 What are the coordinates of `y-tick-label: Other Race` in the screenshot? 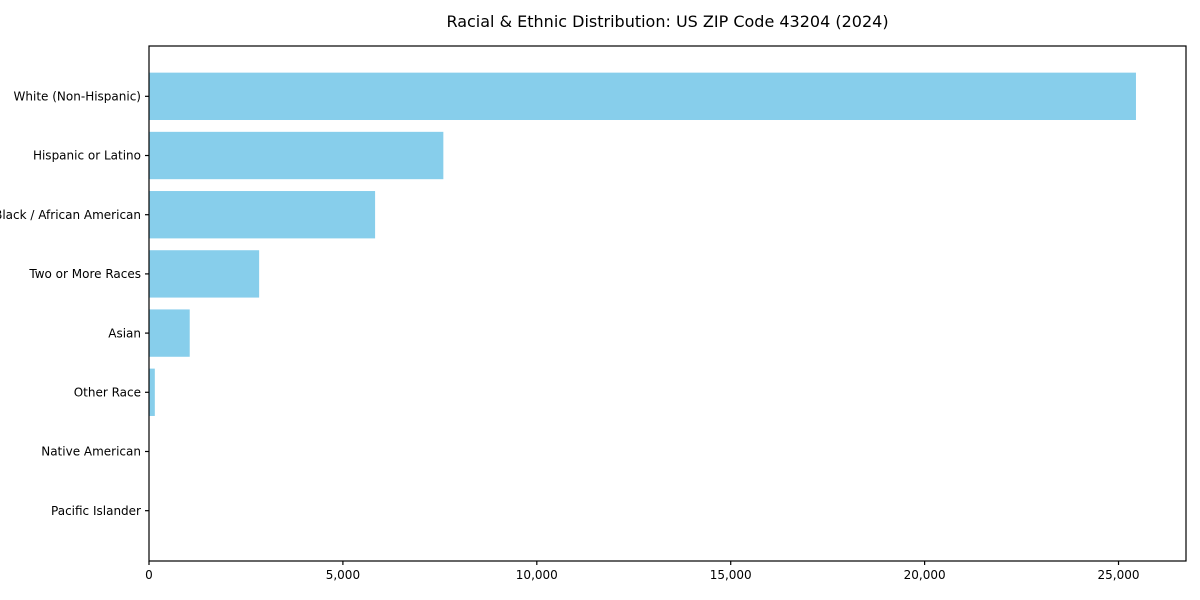 It's located at (107, 392).